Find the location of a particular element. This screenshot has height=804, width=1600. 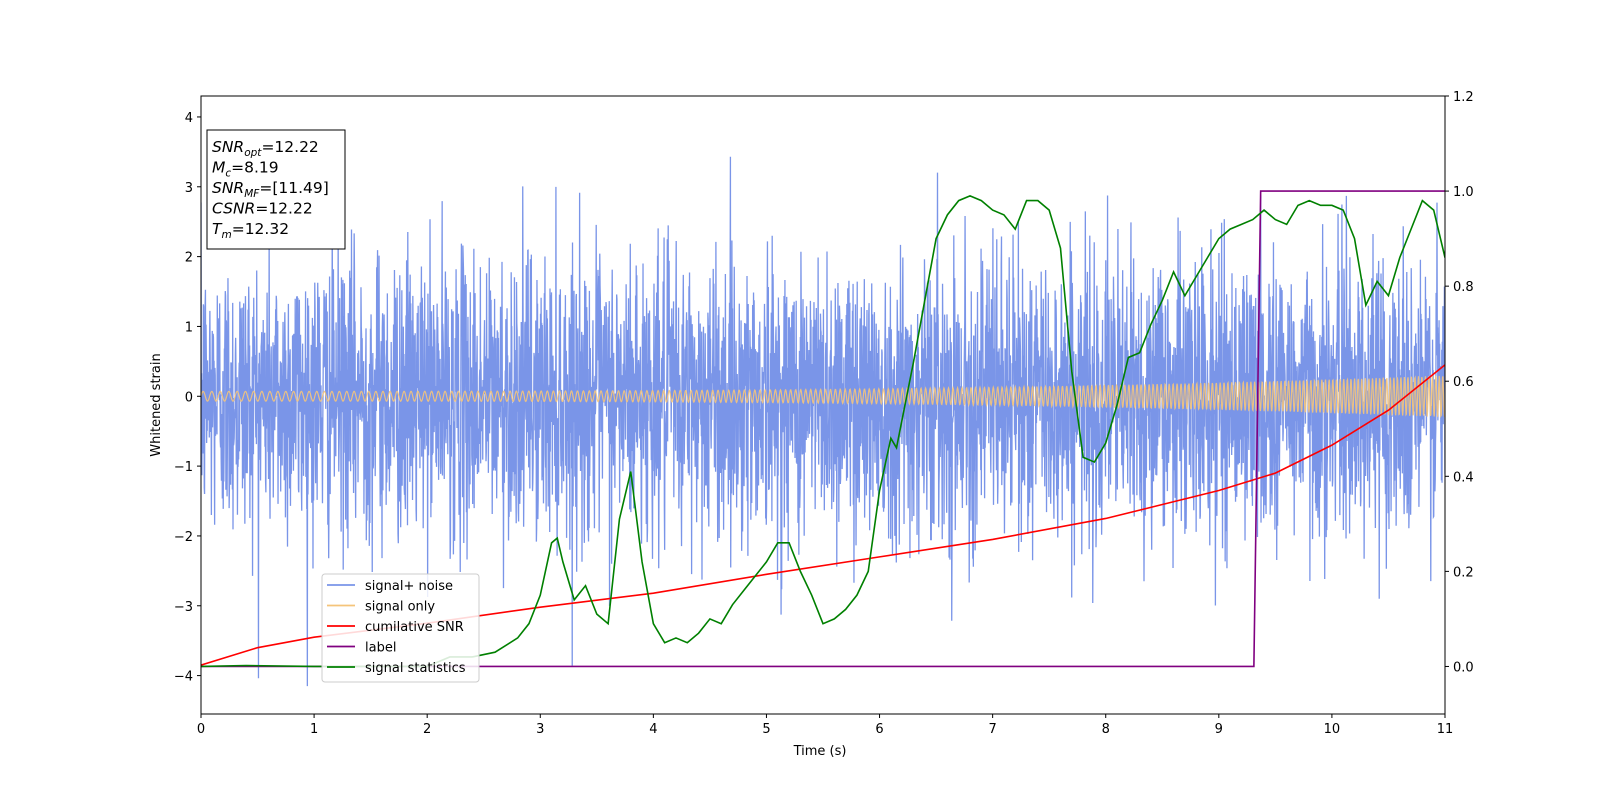

y2-tick-label: 0.2 is located at coordinates (1463, 572).